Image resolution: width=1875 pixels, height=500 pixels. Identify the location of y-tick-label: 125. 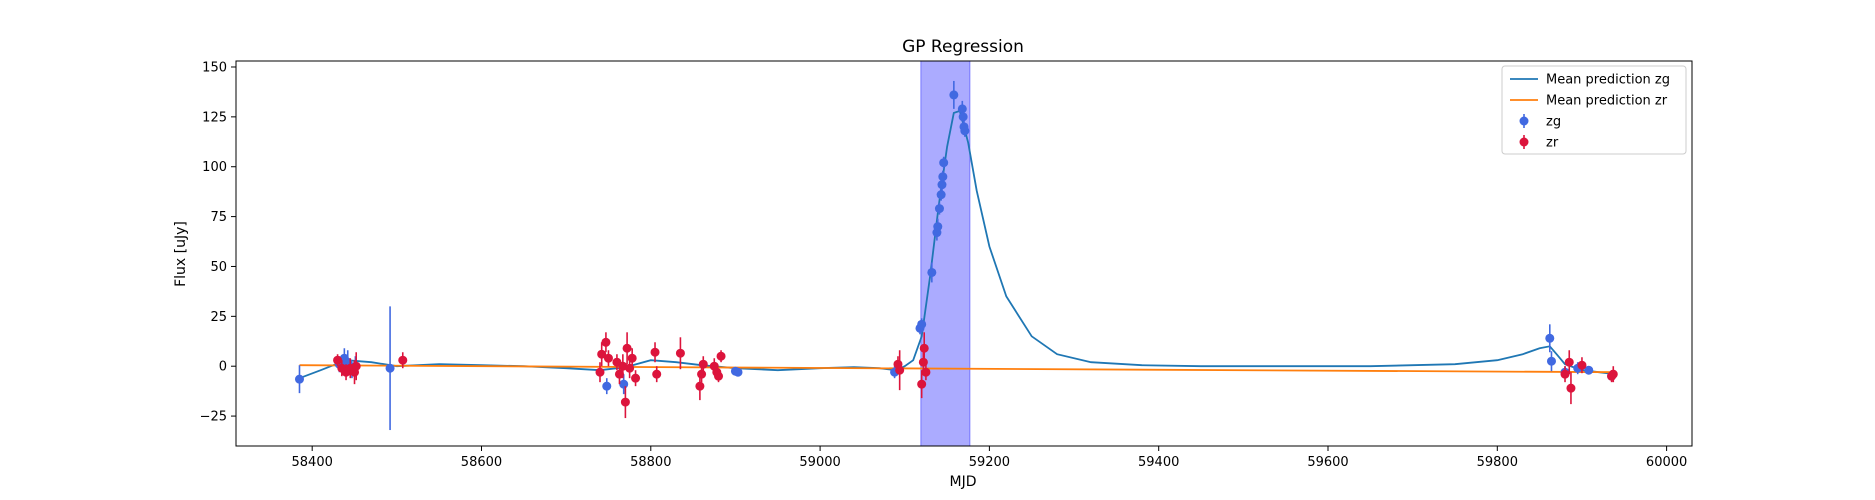
(214, 117).